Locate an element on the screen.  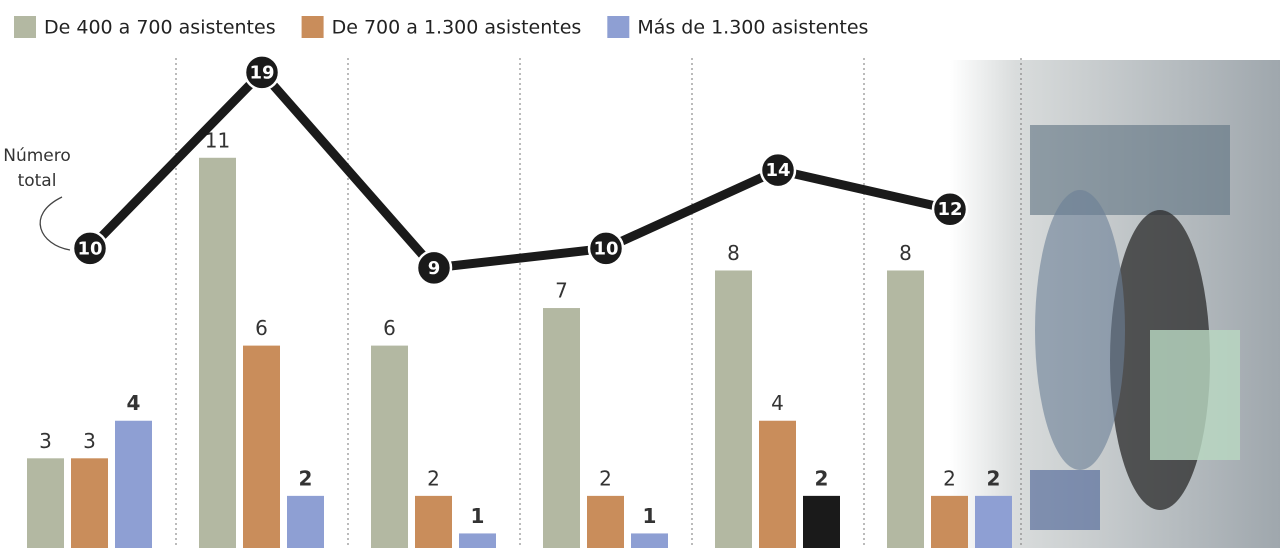
total-label: 14 is located at coordinates (777, 170).